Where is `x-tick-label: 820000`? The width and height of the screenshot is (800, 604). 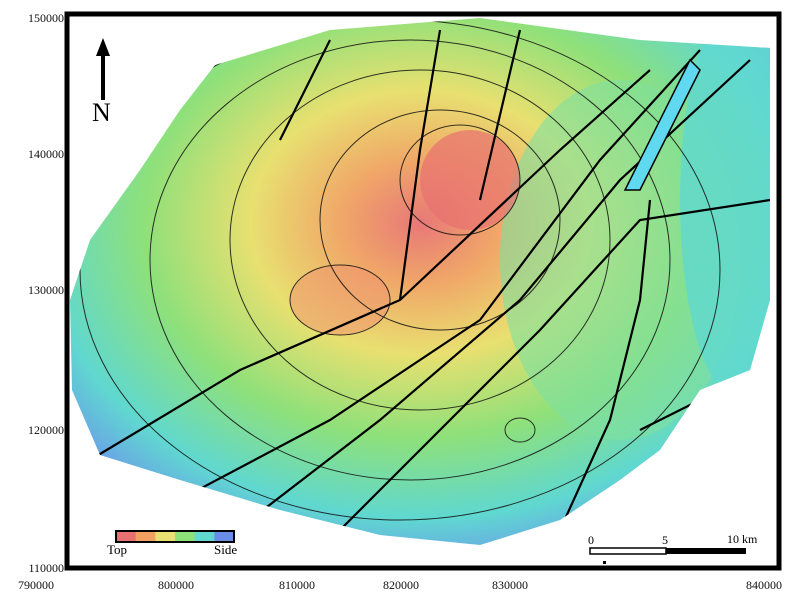 x-tick-label: 820000 is located at coordinates (401, 585).